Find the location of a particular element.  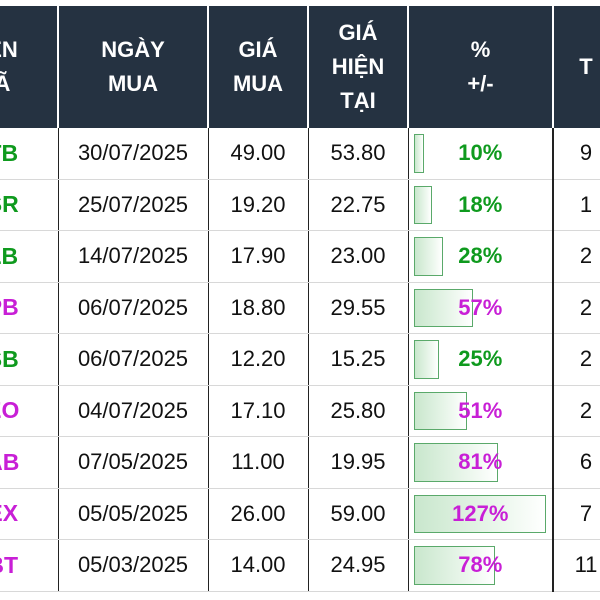

last-column-cell: 9 is located at coordinates (576, 154).